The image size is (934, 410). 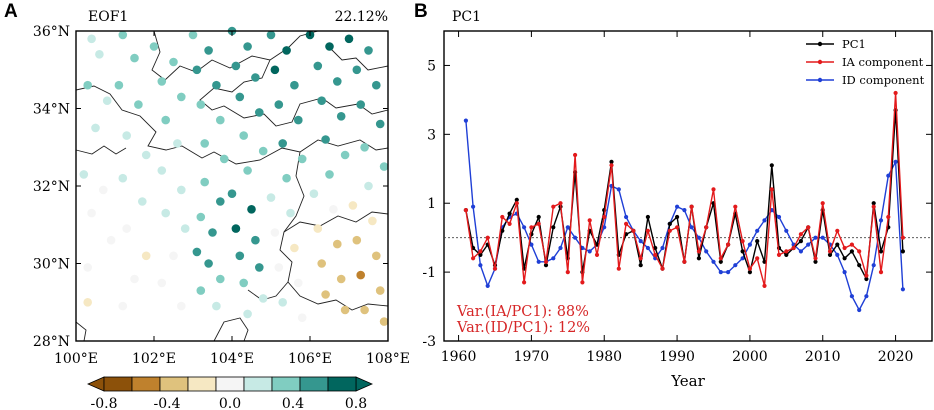 I want to click on legend-label-2: ID component, so click(x=883, y=80).